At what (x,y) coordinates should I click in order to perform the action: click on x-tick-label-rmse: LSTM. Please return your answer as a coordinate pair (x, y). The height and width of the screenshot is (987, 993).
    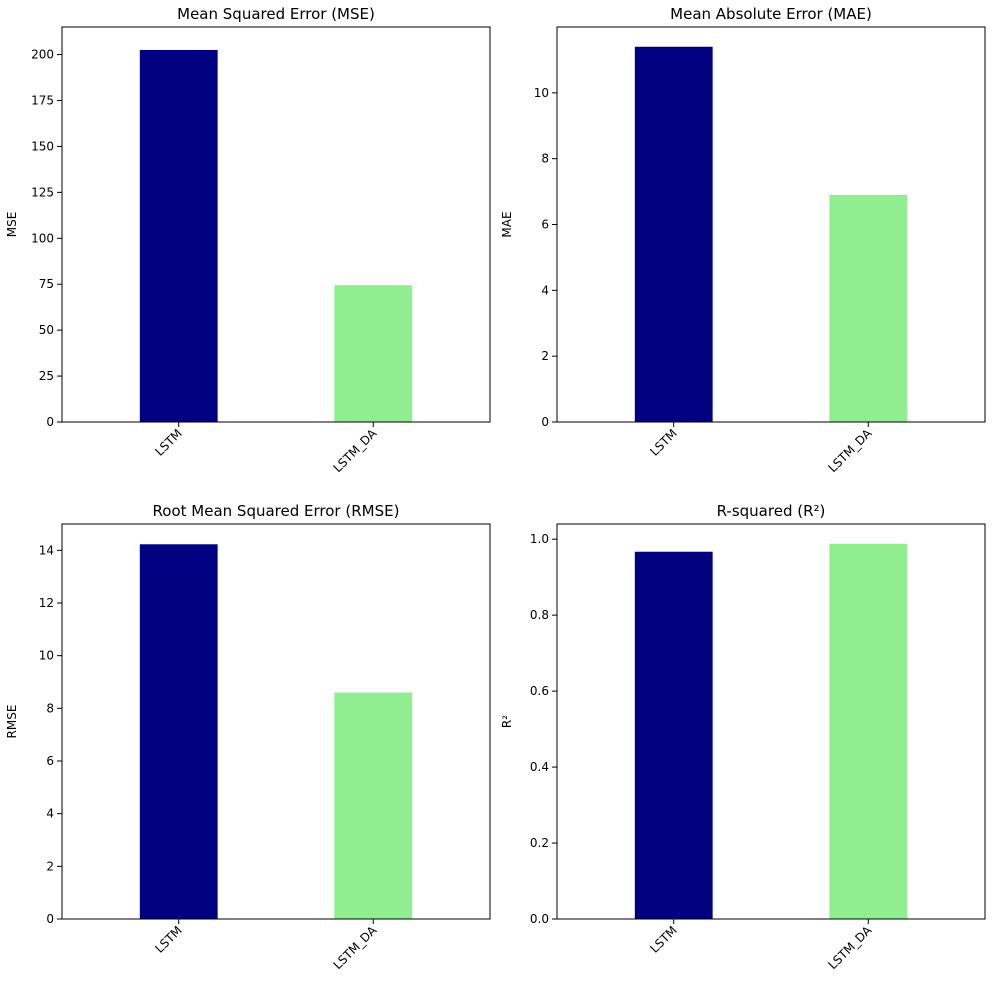
    Looking at the image, I should click on (168, 939).